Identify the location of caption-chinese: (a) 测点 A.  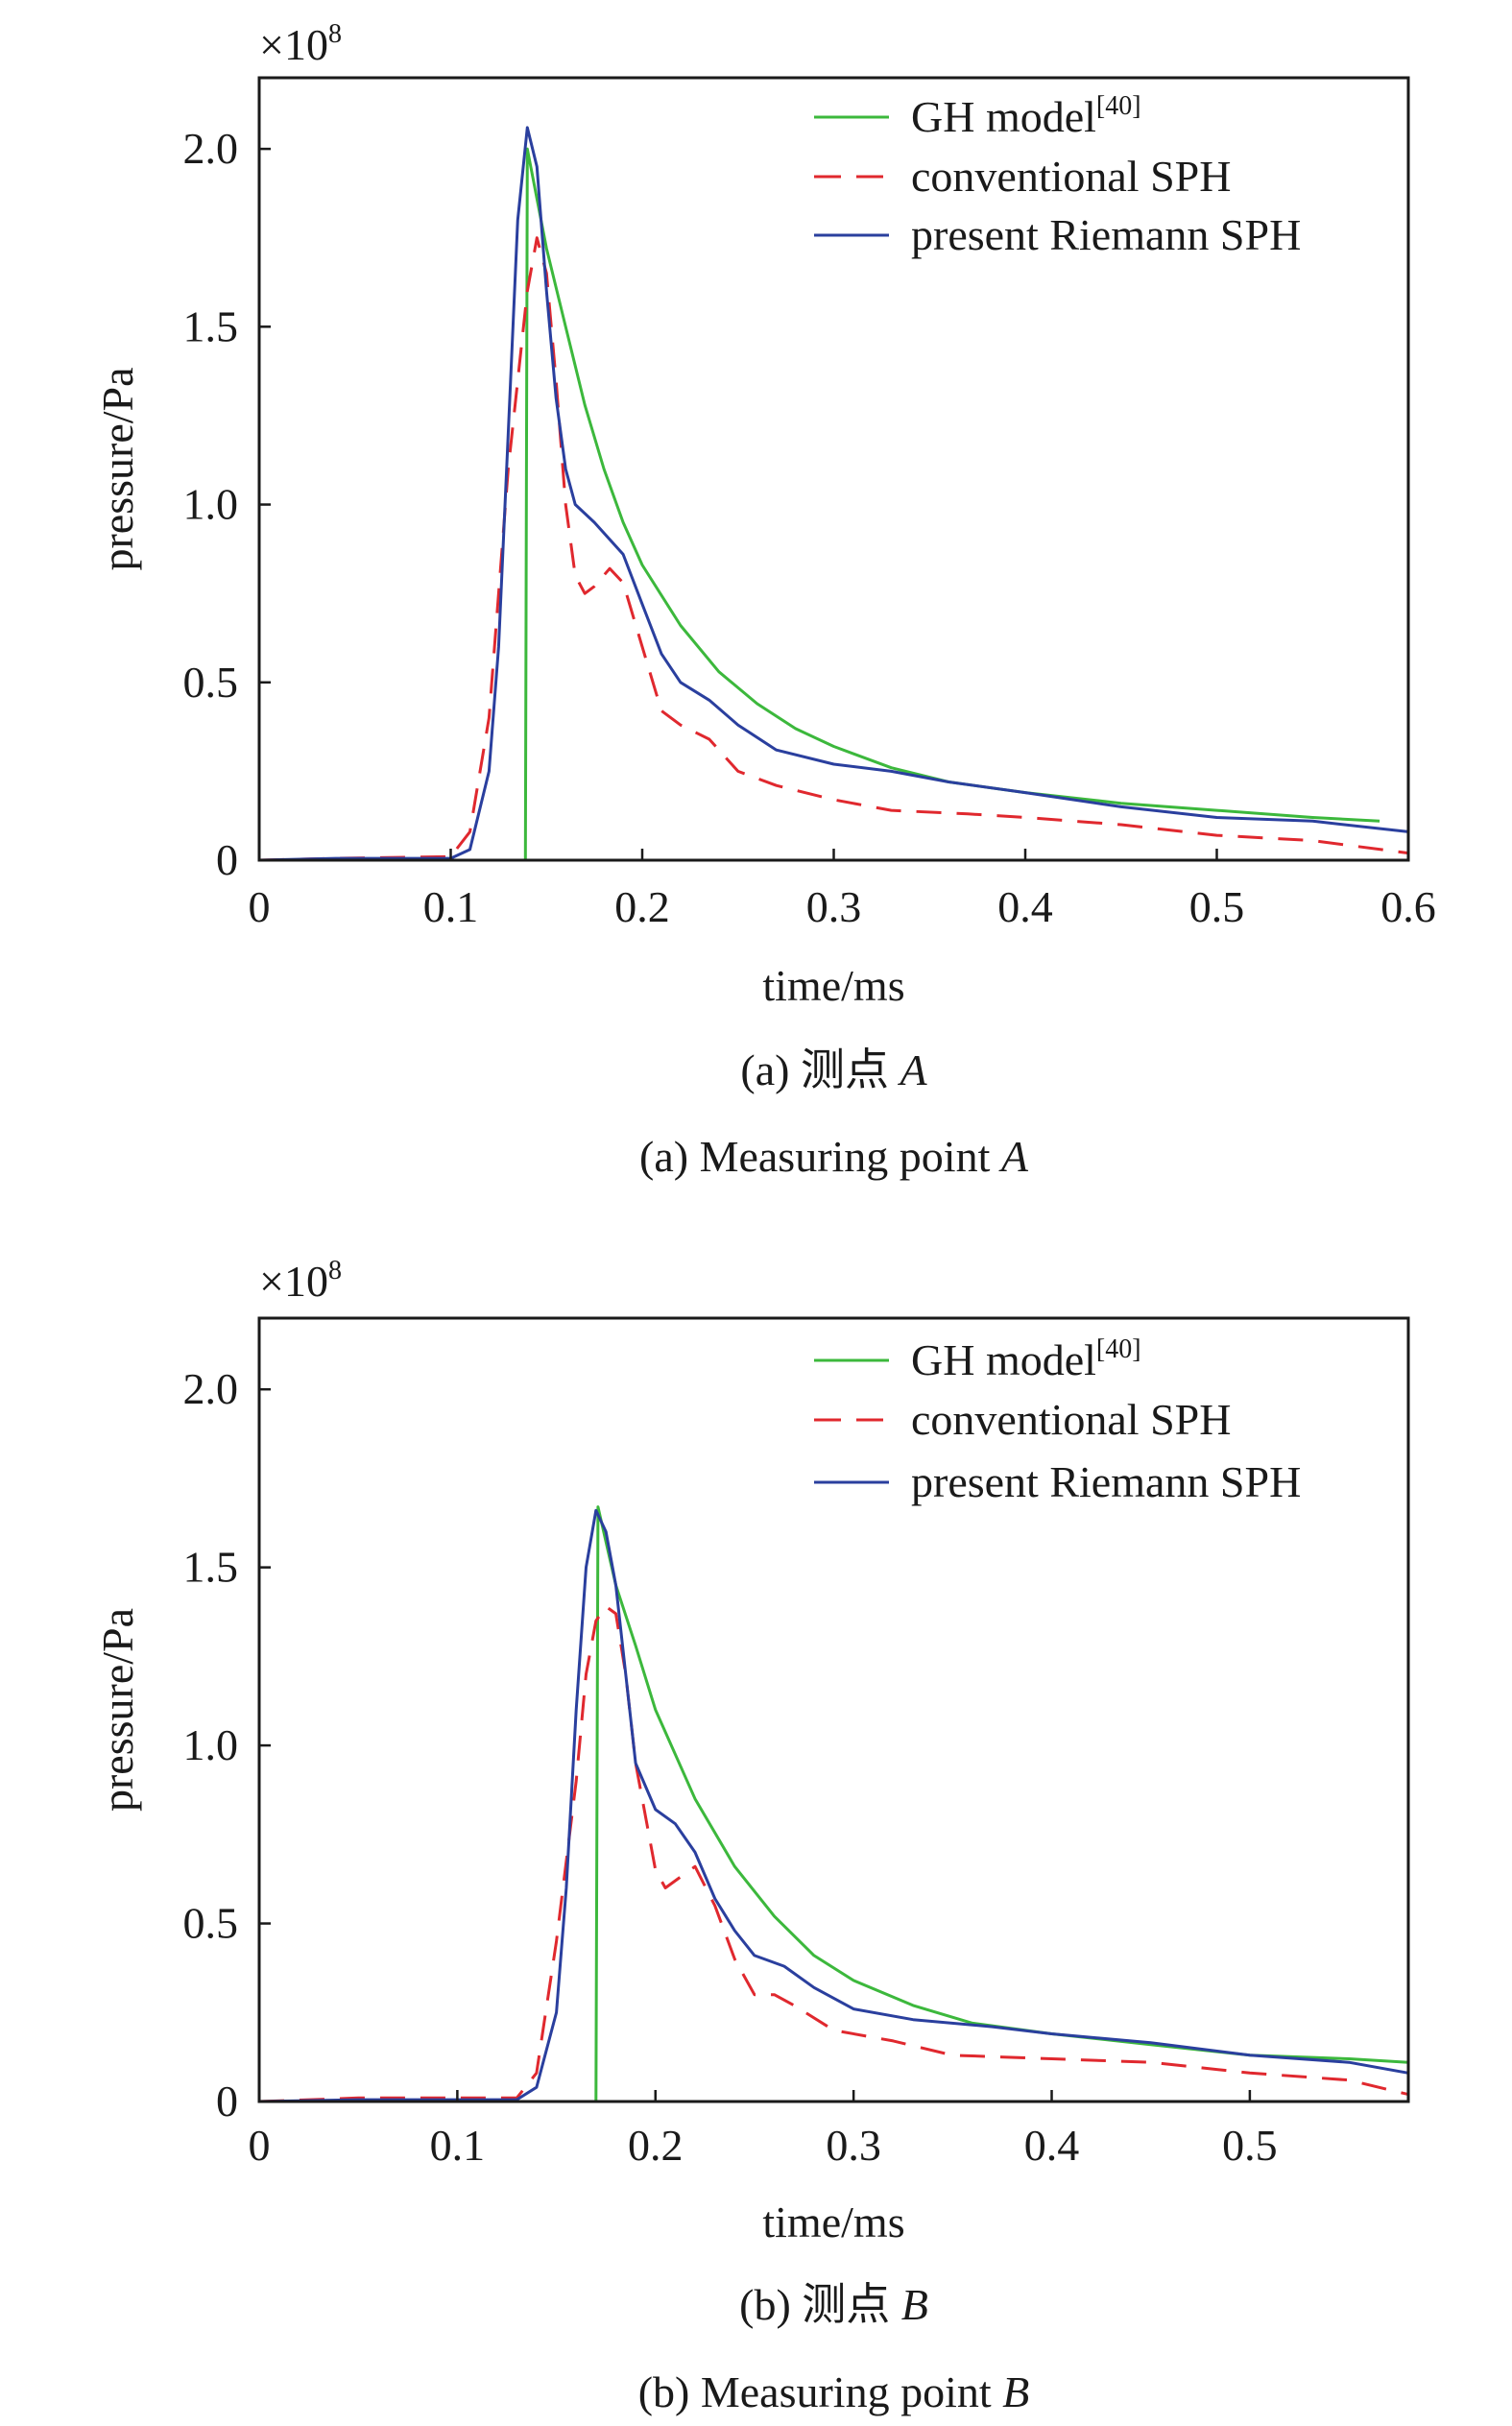
(833, 1069).